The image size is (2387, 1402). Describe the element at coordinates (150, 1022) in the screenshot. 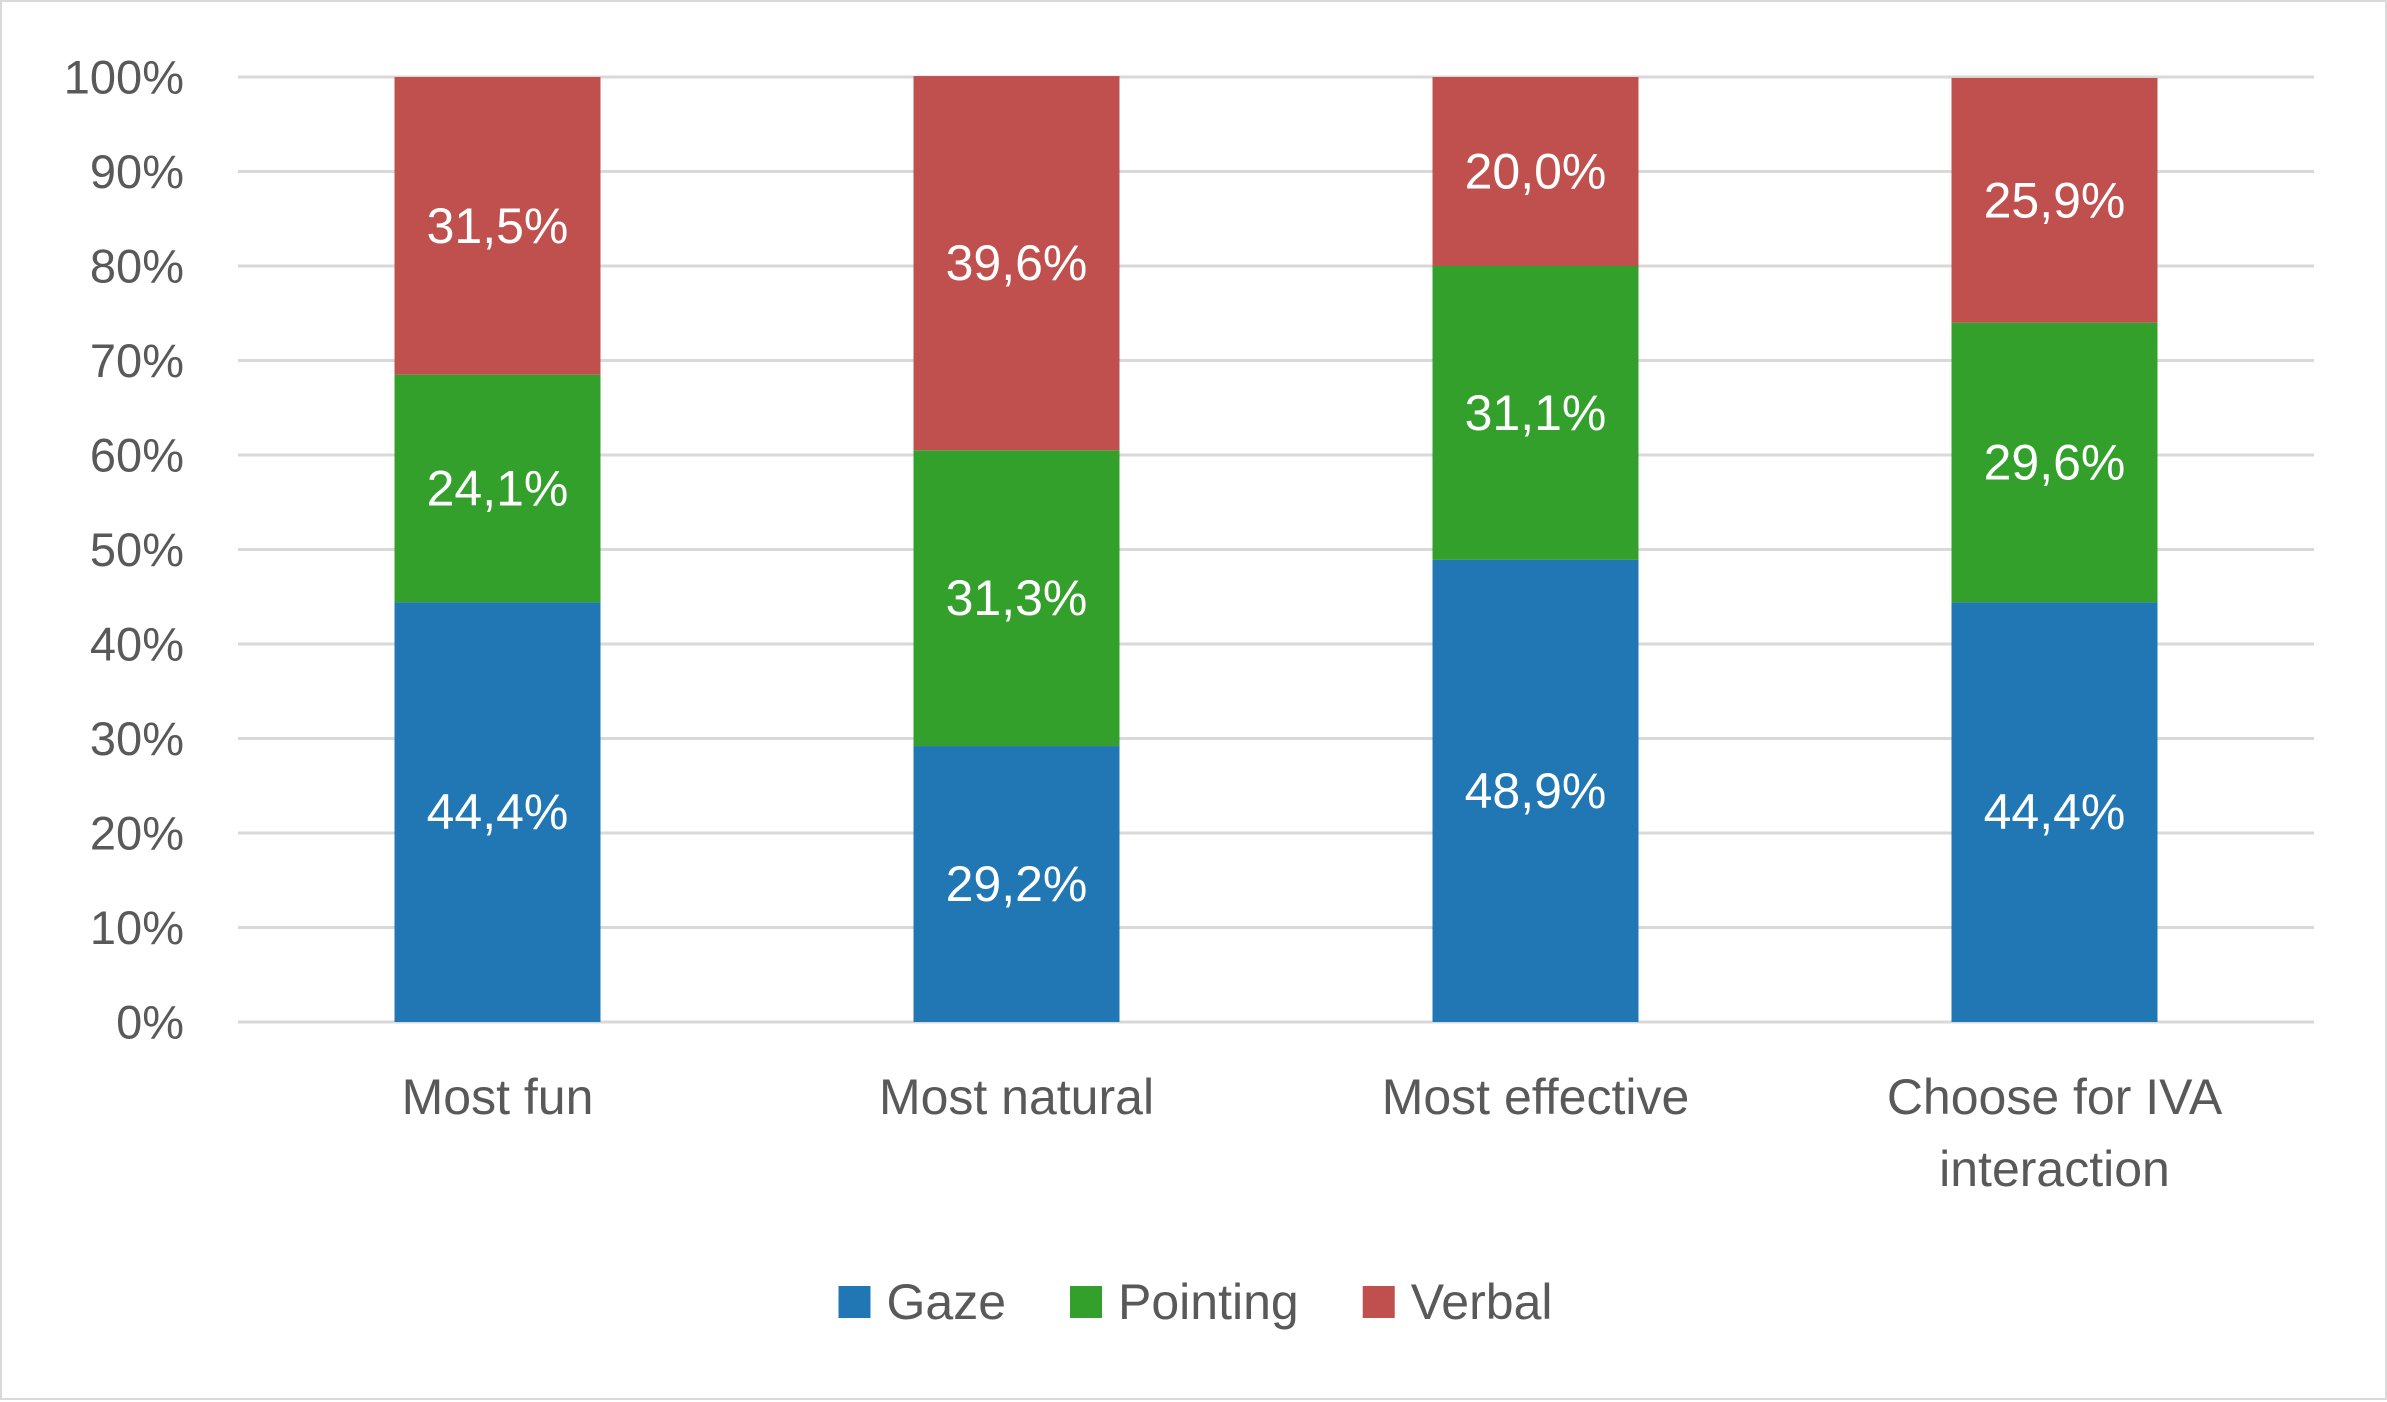

I see `y-tick-label: 0%` at that location.